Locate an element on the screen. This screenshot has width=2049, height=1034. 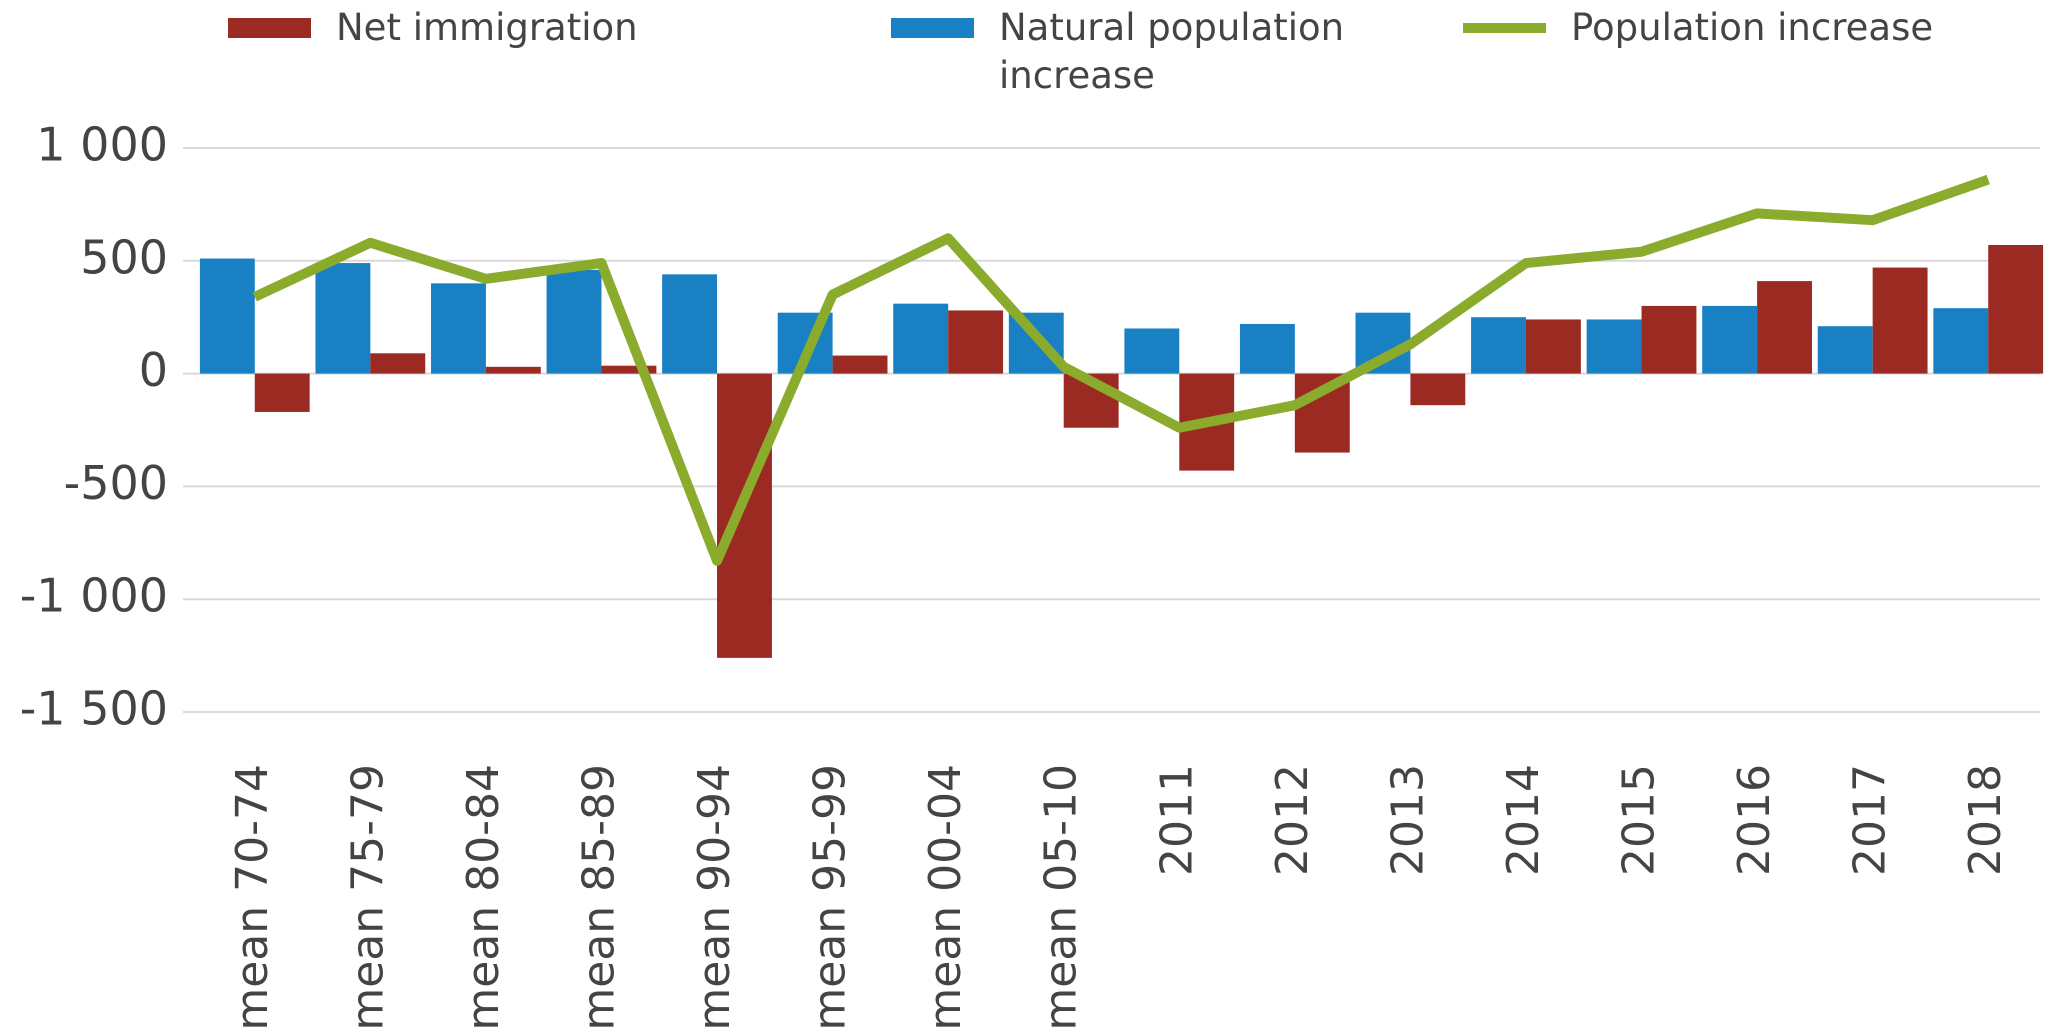
legend-label: Population increase is located at coordinates (1752, 27).